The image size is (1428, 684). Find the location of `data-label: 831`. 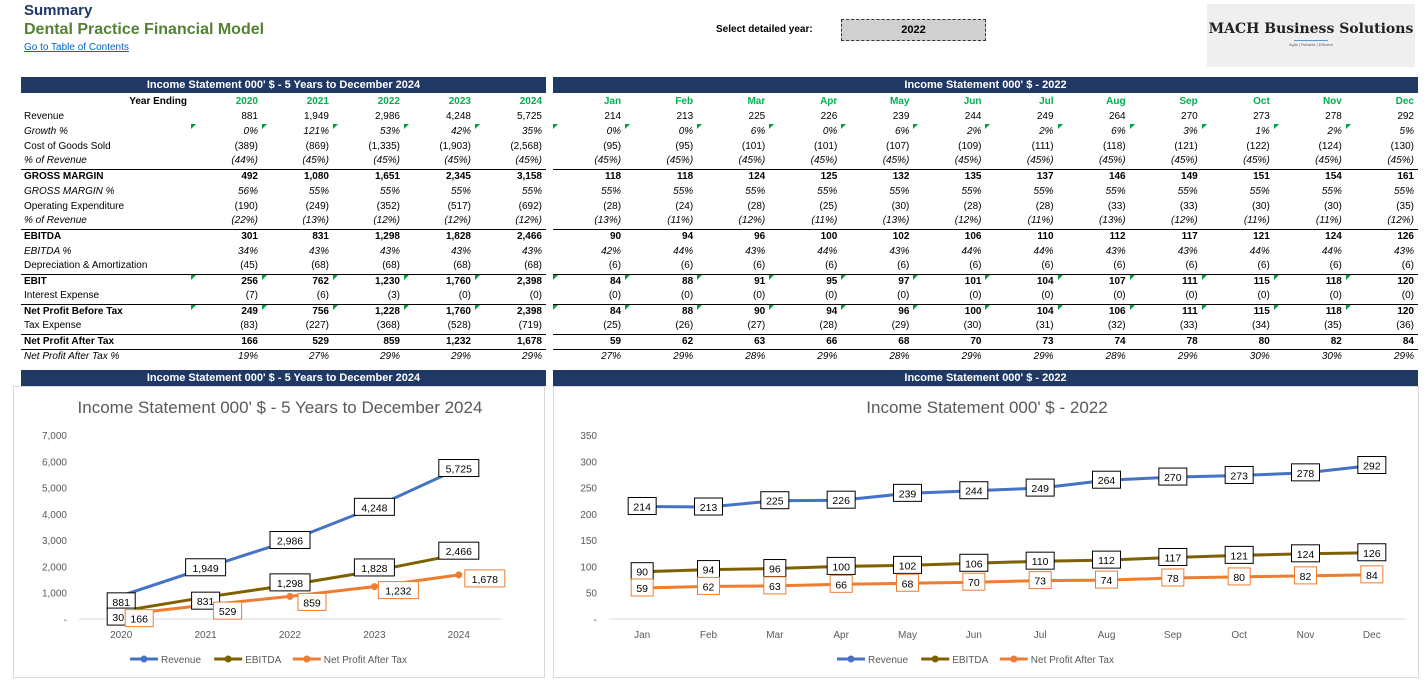

data-label: 831 is located at coordinates (206, 602).